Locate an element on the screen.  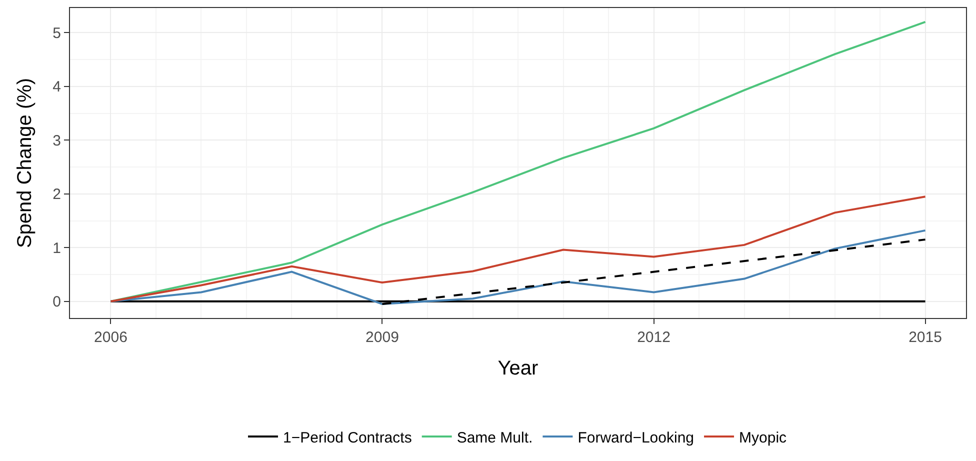
x-tick-label: 2015 is located at coordinates (925, 337).